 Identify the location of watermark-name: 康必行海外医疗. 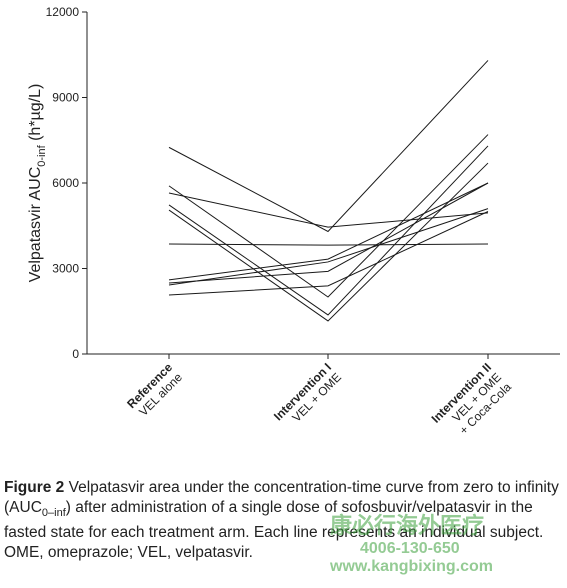
(407, 525).